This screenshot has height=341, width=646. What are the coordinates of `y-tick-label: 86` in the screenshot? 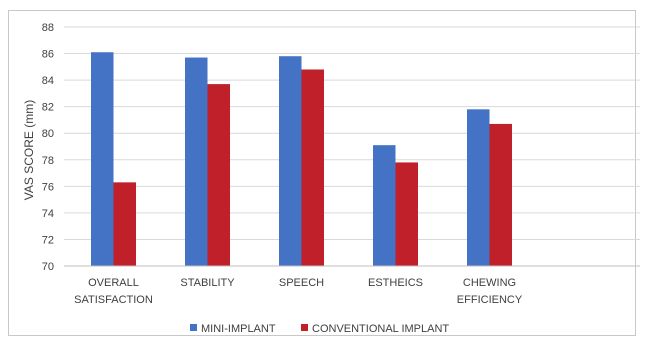 It's located at (48, 55).